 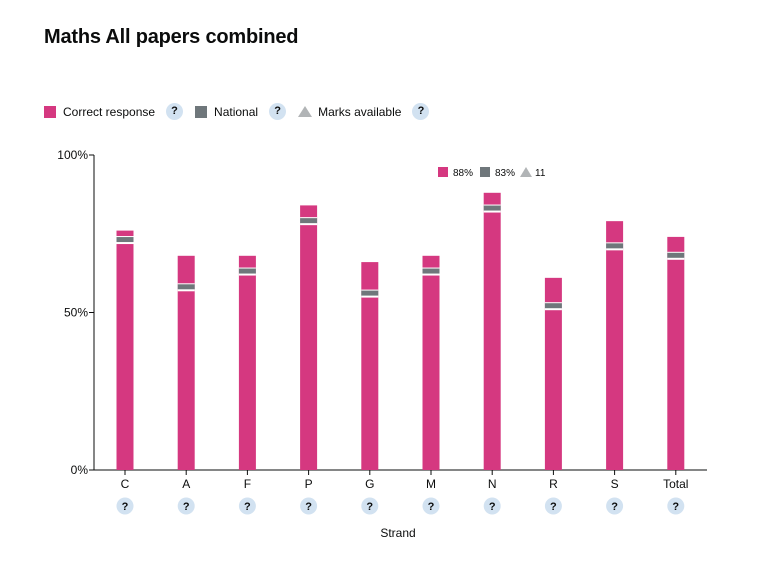 What do you see at coordinates (675, 484) in the screenshot?
I see `category-label: Total` at bounding box center [675, 484].